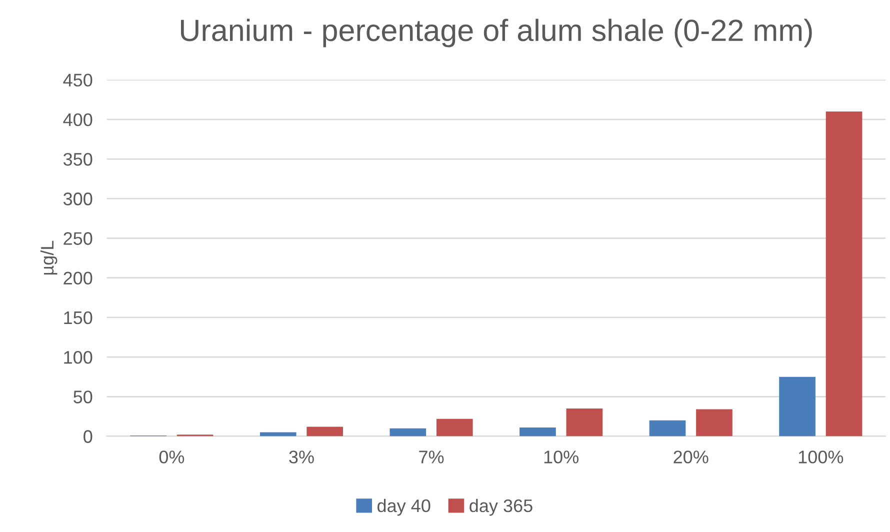  I want to click on x-tick-label: 0%, so click(171, 457).